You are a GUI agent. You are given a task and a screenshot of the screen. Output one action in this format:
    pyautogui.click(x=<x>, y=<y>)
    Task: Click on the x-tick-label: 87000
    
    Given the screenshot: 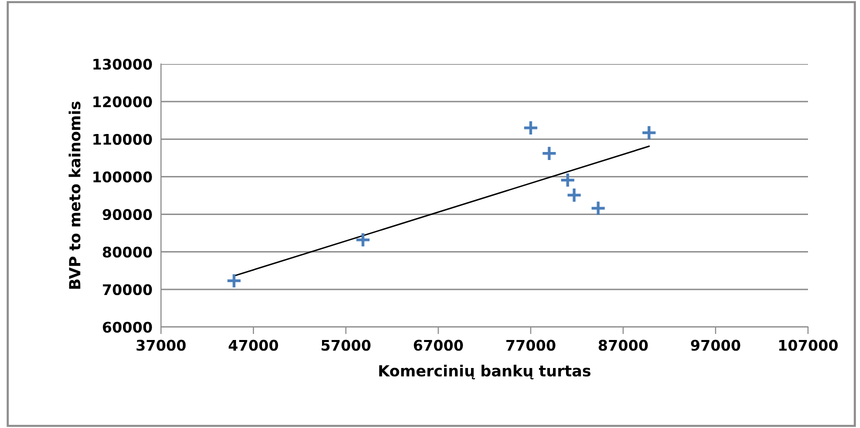 What is the action you would take?
    pyautogui.click(x=623, y=345)
    